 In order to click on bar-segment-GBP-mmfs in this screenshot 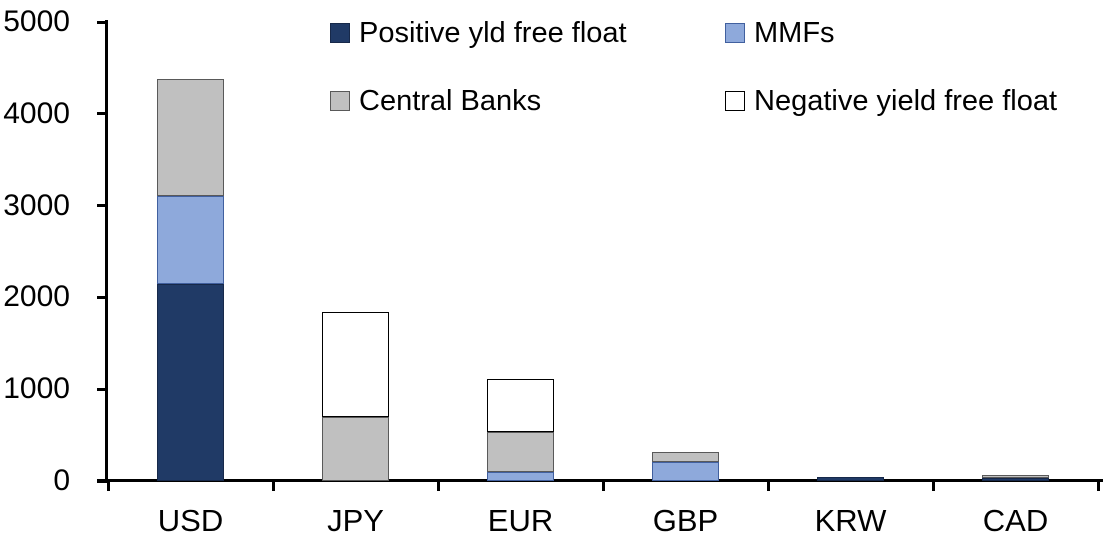, I will do `click(685, 471)`.